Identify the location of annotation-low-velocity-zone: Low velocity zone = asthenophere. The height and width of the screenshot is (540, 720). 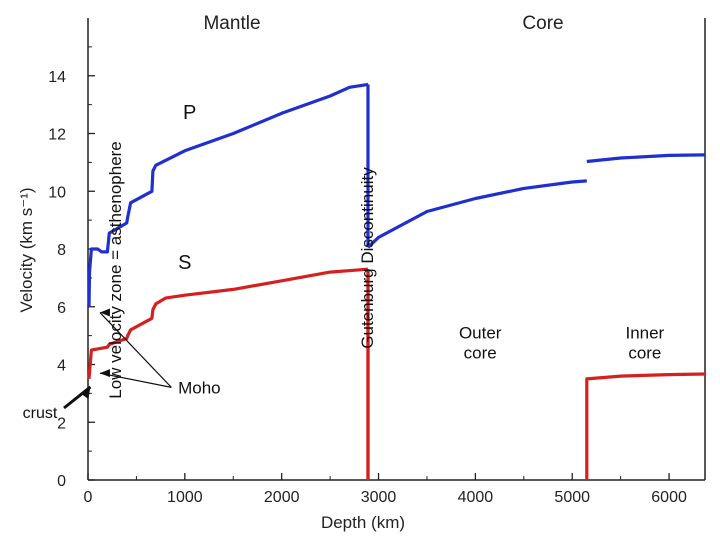
(115, 270).